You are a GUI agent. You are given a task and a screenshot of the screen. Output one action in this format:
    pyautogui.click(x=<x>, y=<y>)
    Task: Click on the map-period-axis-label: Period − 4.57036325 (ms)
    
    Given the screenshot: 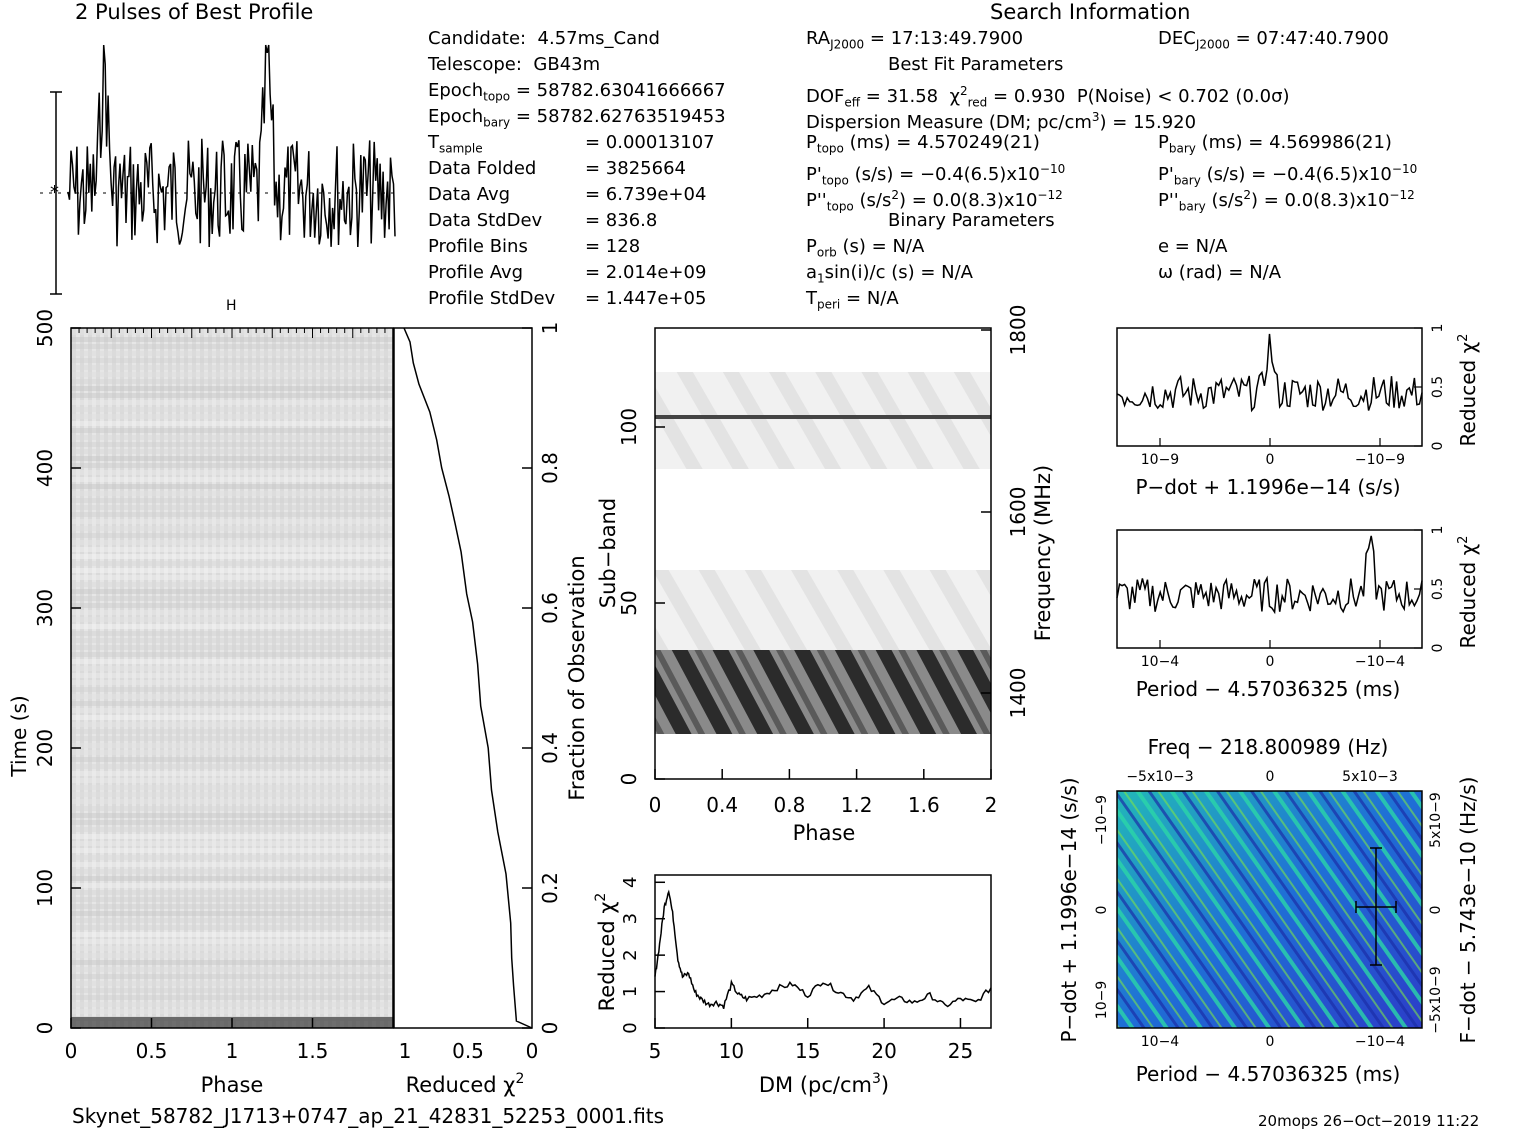 What is the action you would take?
    pyautogui.click(x=1268, y=1074)
    